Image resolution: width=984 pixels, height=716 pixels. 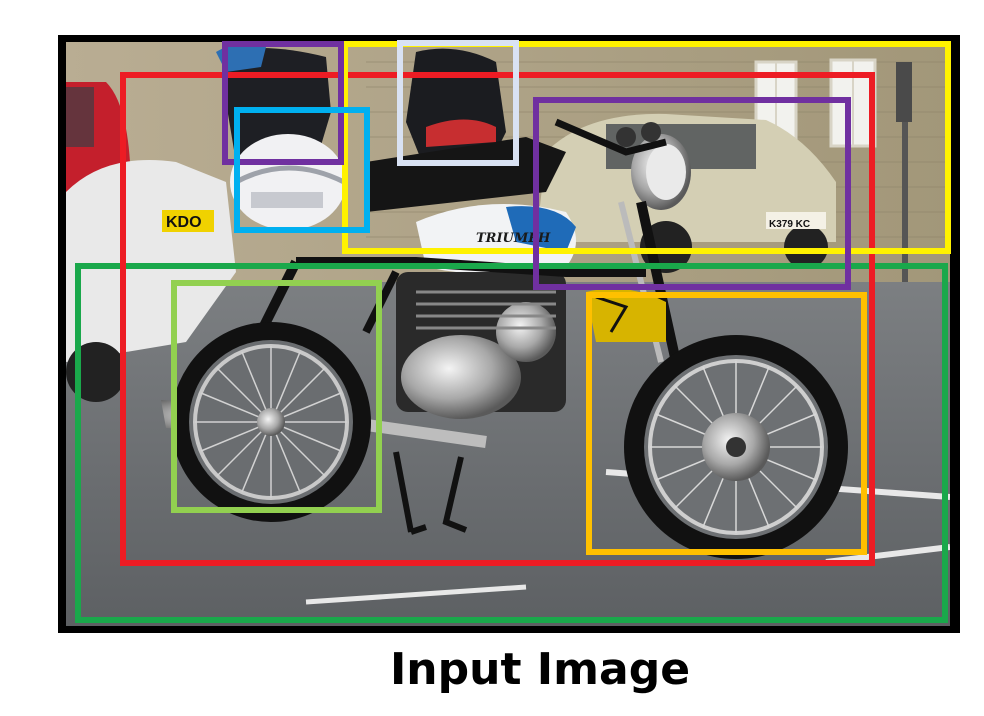 What do you see at coordinates (789, 224) in the screenshot?
I see `plate-text-car: K379 KC` at bounding box center [789, 224].